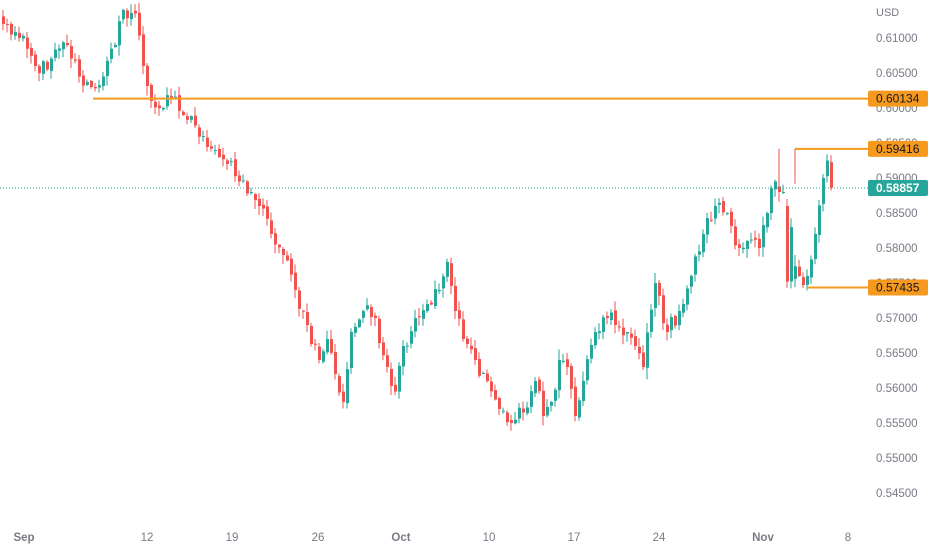 This screenshot has height=555, width=932. Describe the element at coordinates (147, 538) in the screenshot. I see `x-tick-label: 12` at that location.